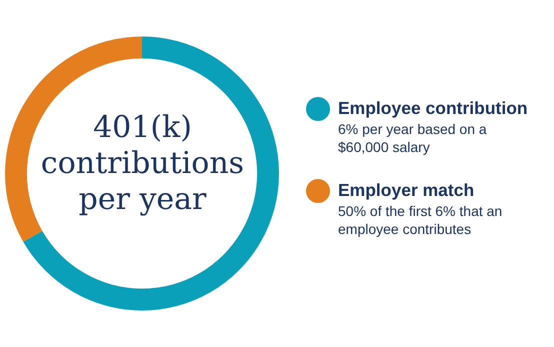 The image size is (554, 347). Describe the element at coordinates (143, 164) in the screenshot. I see `text: 401(k) contributions per year` at that location.